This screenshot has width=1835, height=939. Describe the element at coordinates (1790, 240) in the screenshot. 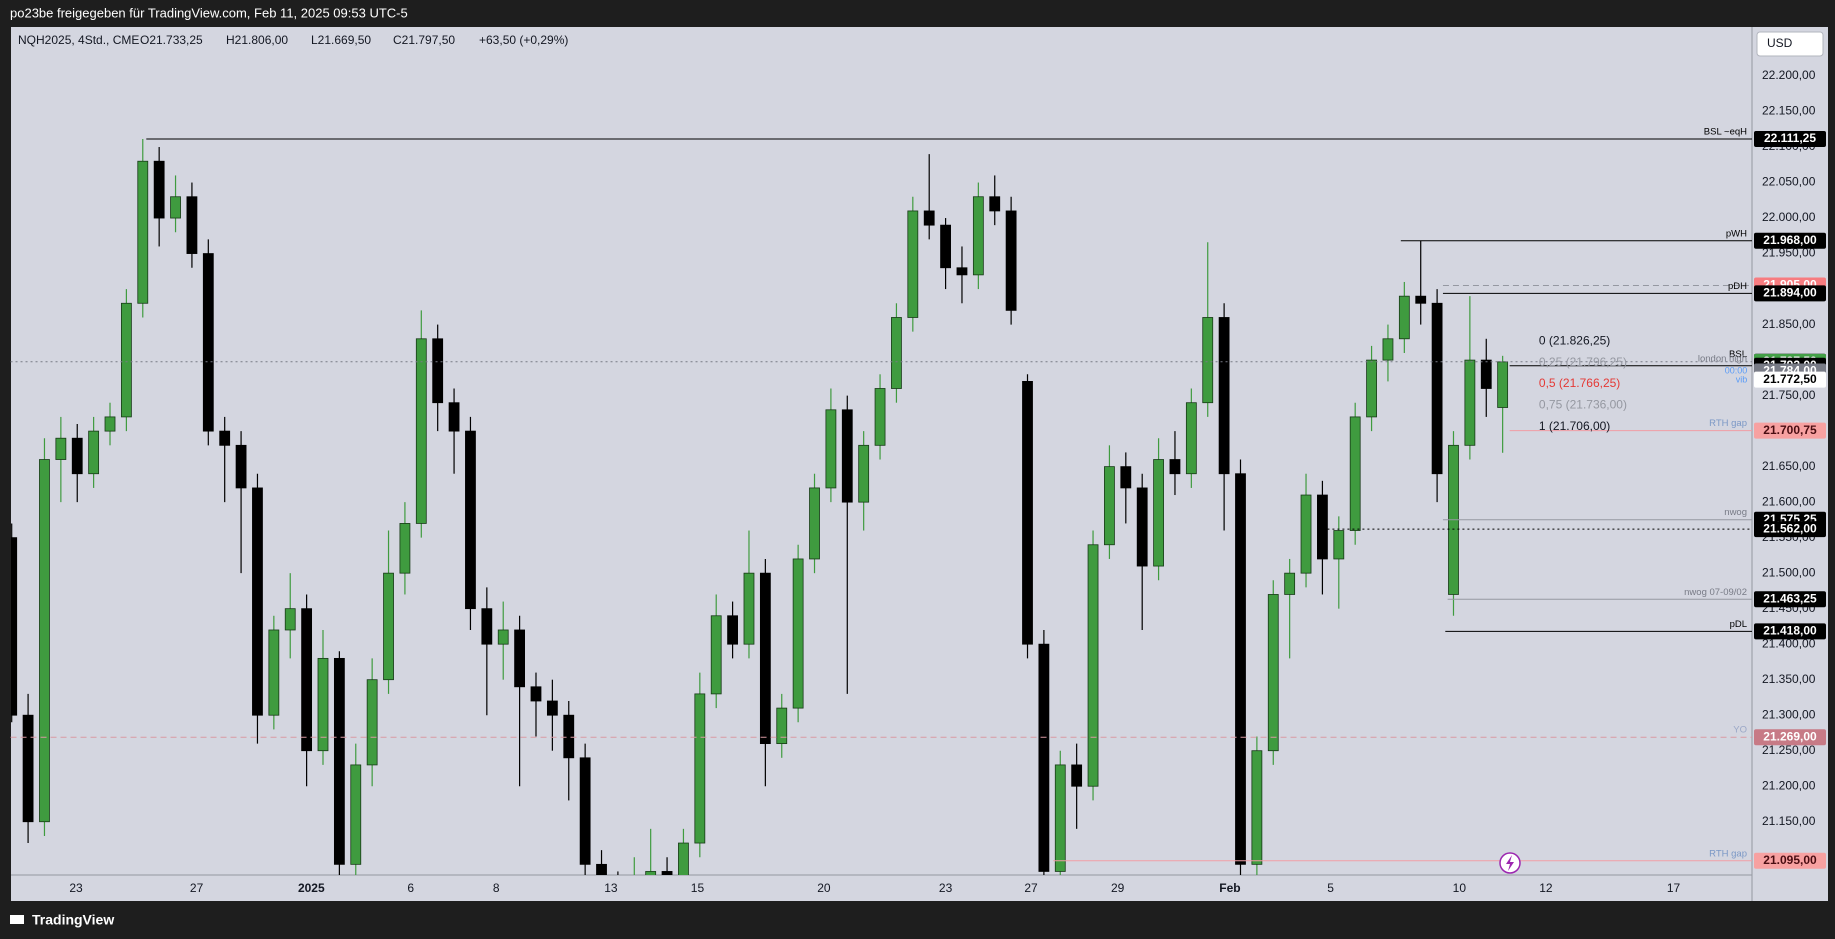

I see `price-tag-label: 21.968,00` at that location.